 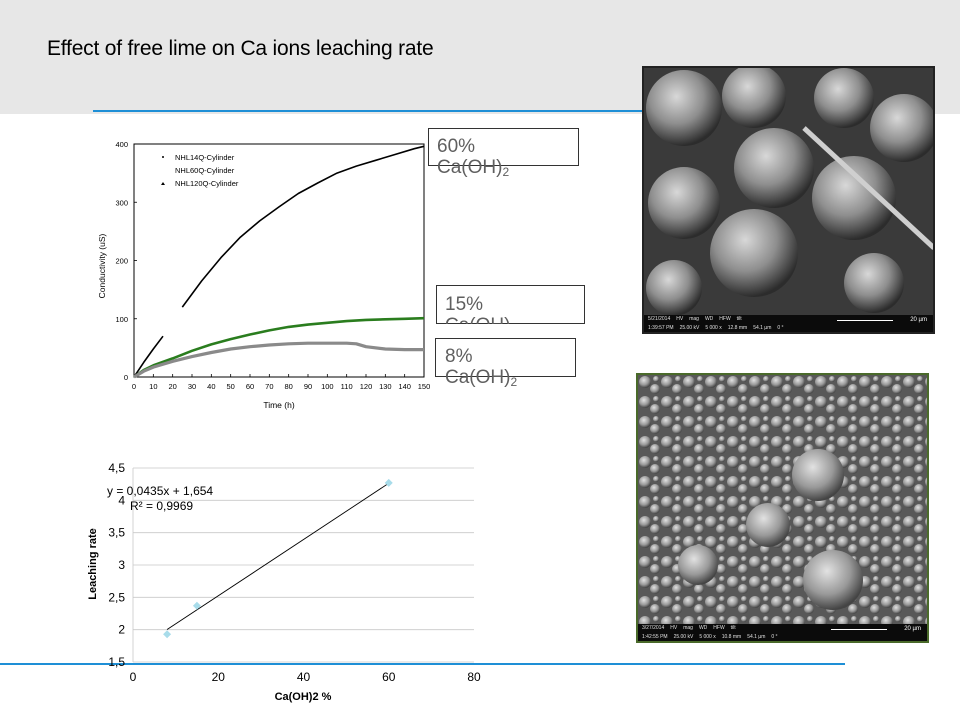 I want to click on callout-label-60: 60% Ca(OH)2, so click(x=473, y=157).